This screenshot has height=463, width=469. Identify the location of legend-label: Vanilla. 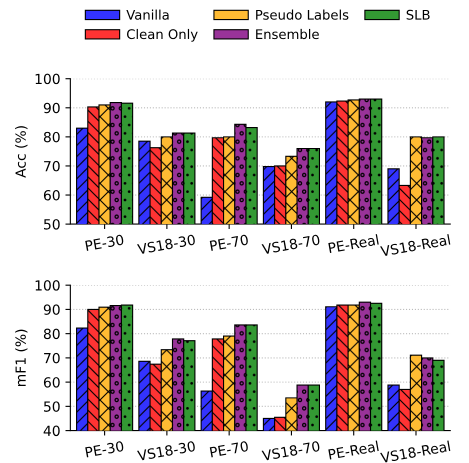
(147, 15).